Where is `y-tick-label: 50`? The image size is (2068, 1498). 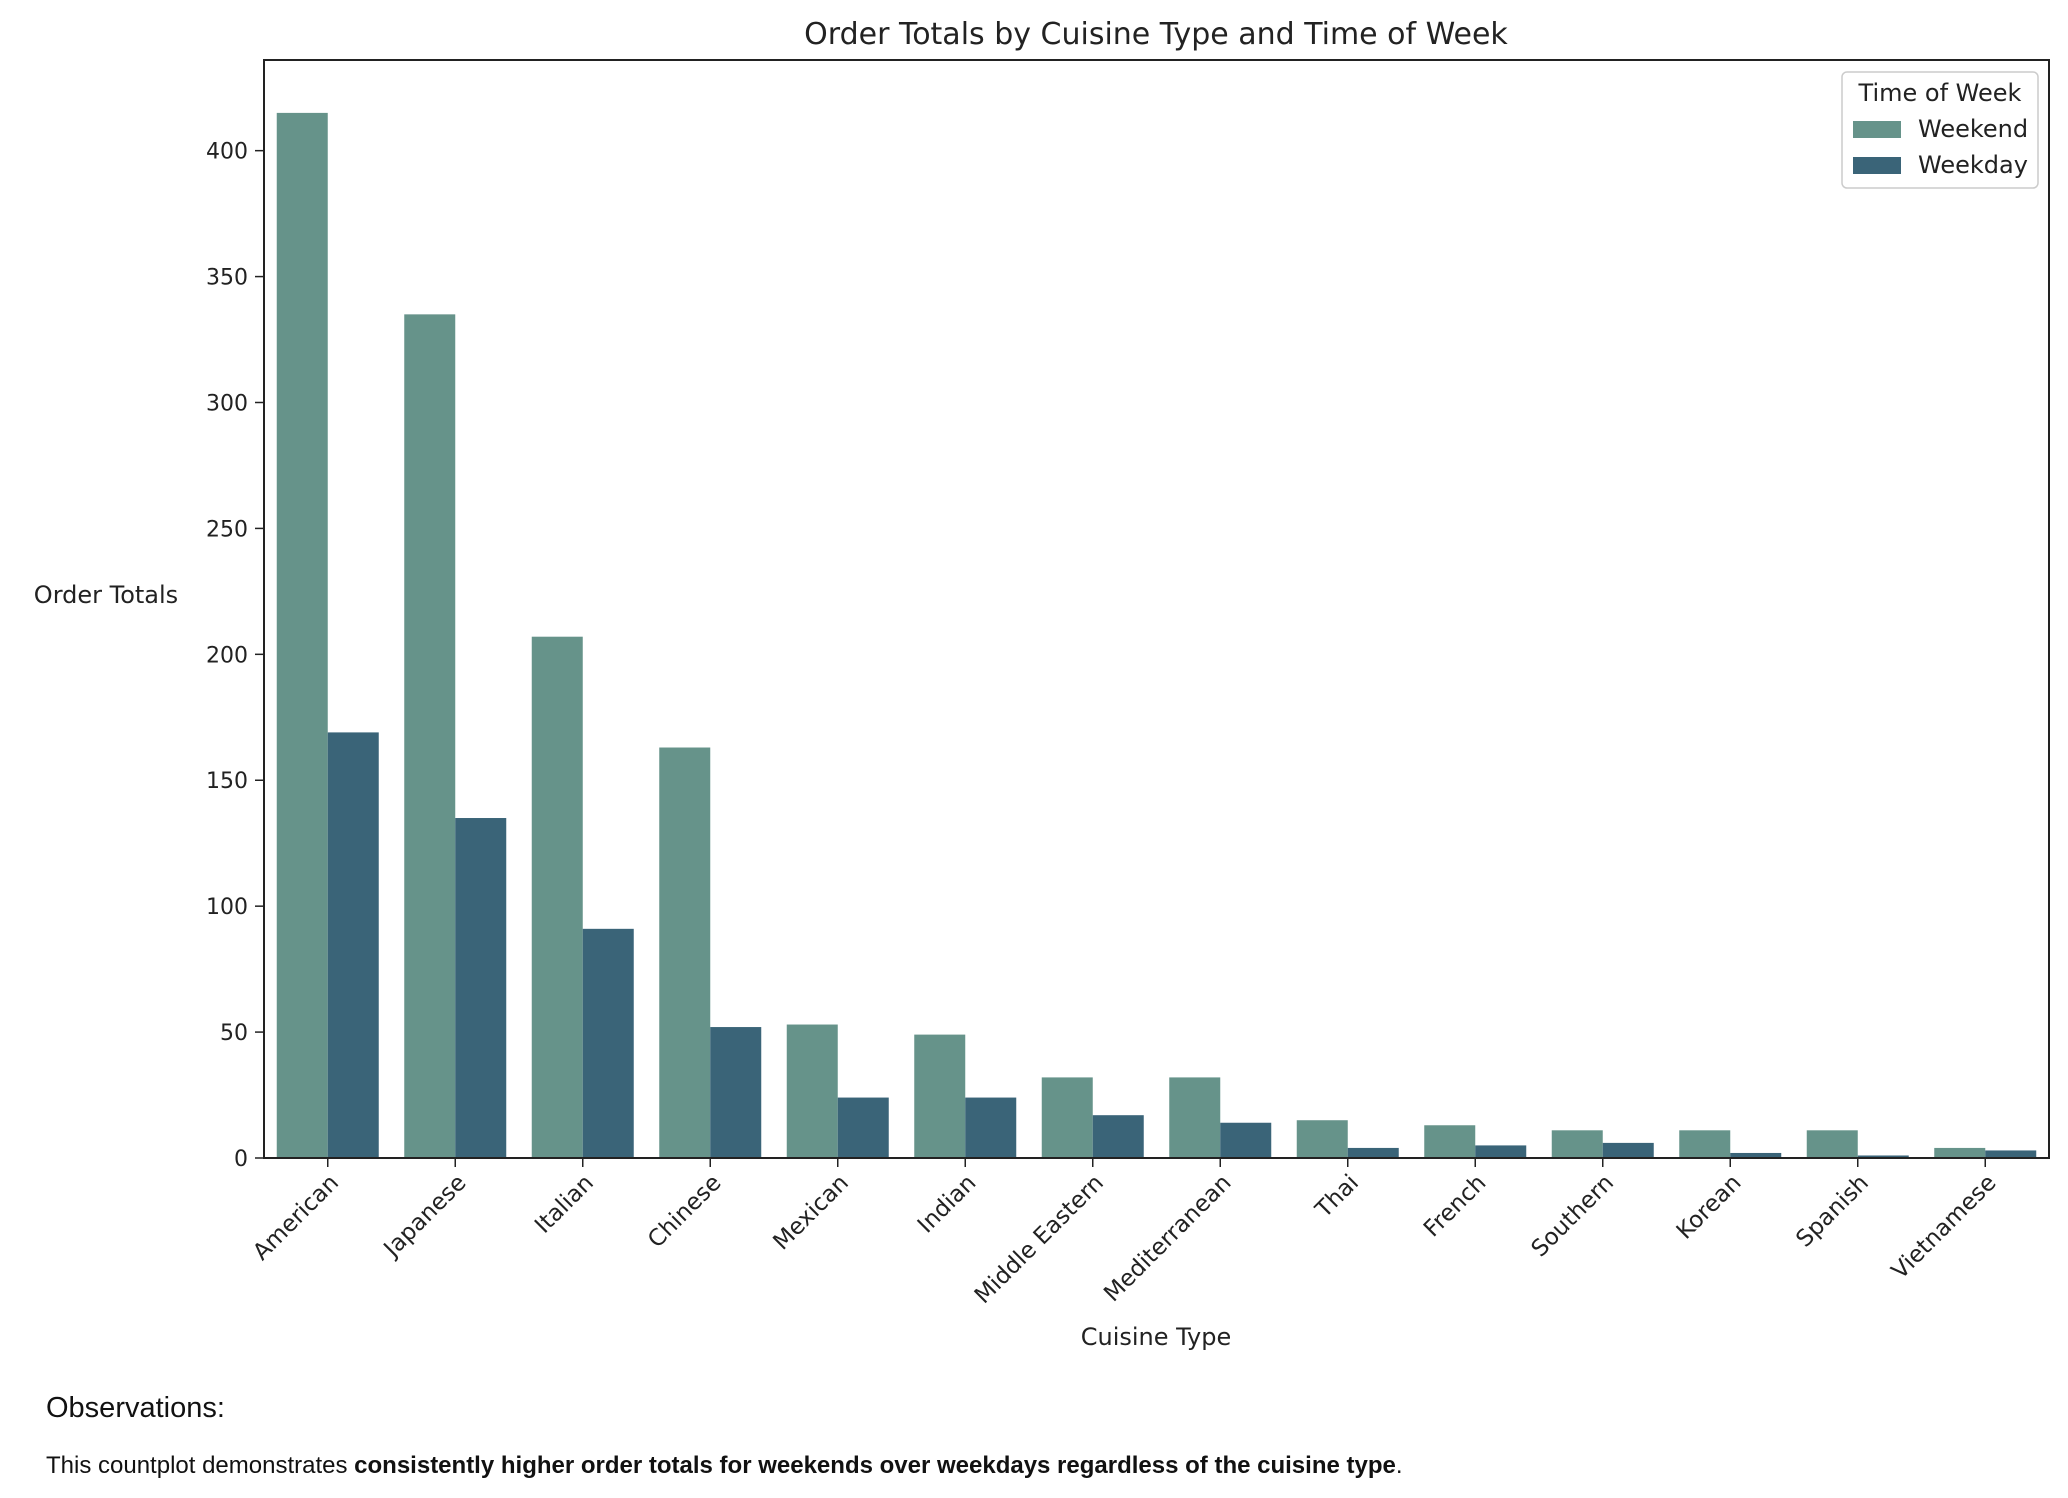 y-tick-label: 50 is located at coordinates (234, 1033).